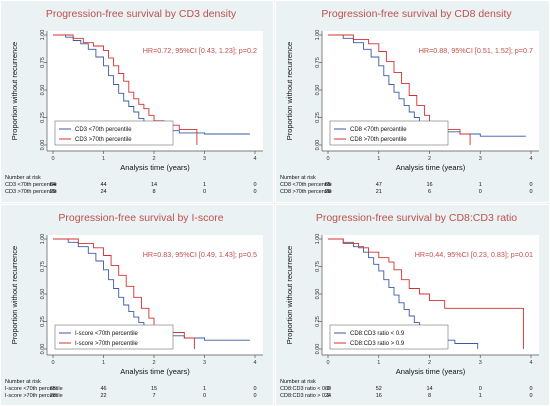 The width and height of the screenshot is (550, 406). Describe the element at coordinates (103, 192) in the screenshot. I see `risk-count: 24` at that location.